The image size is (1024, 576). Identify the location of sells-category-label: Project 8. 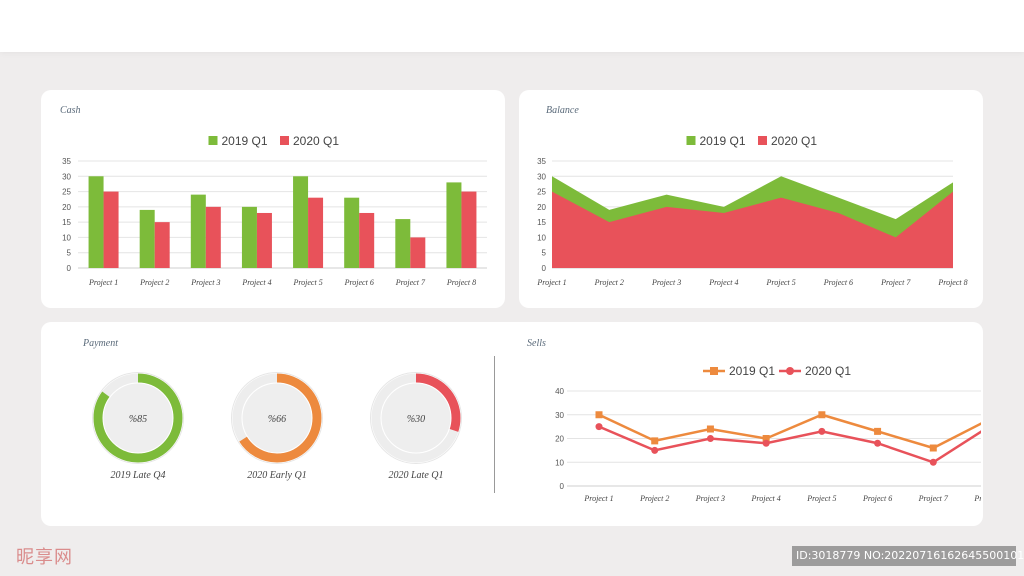
(977, 498).